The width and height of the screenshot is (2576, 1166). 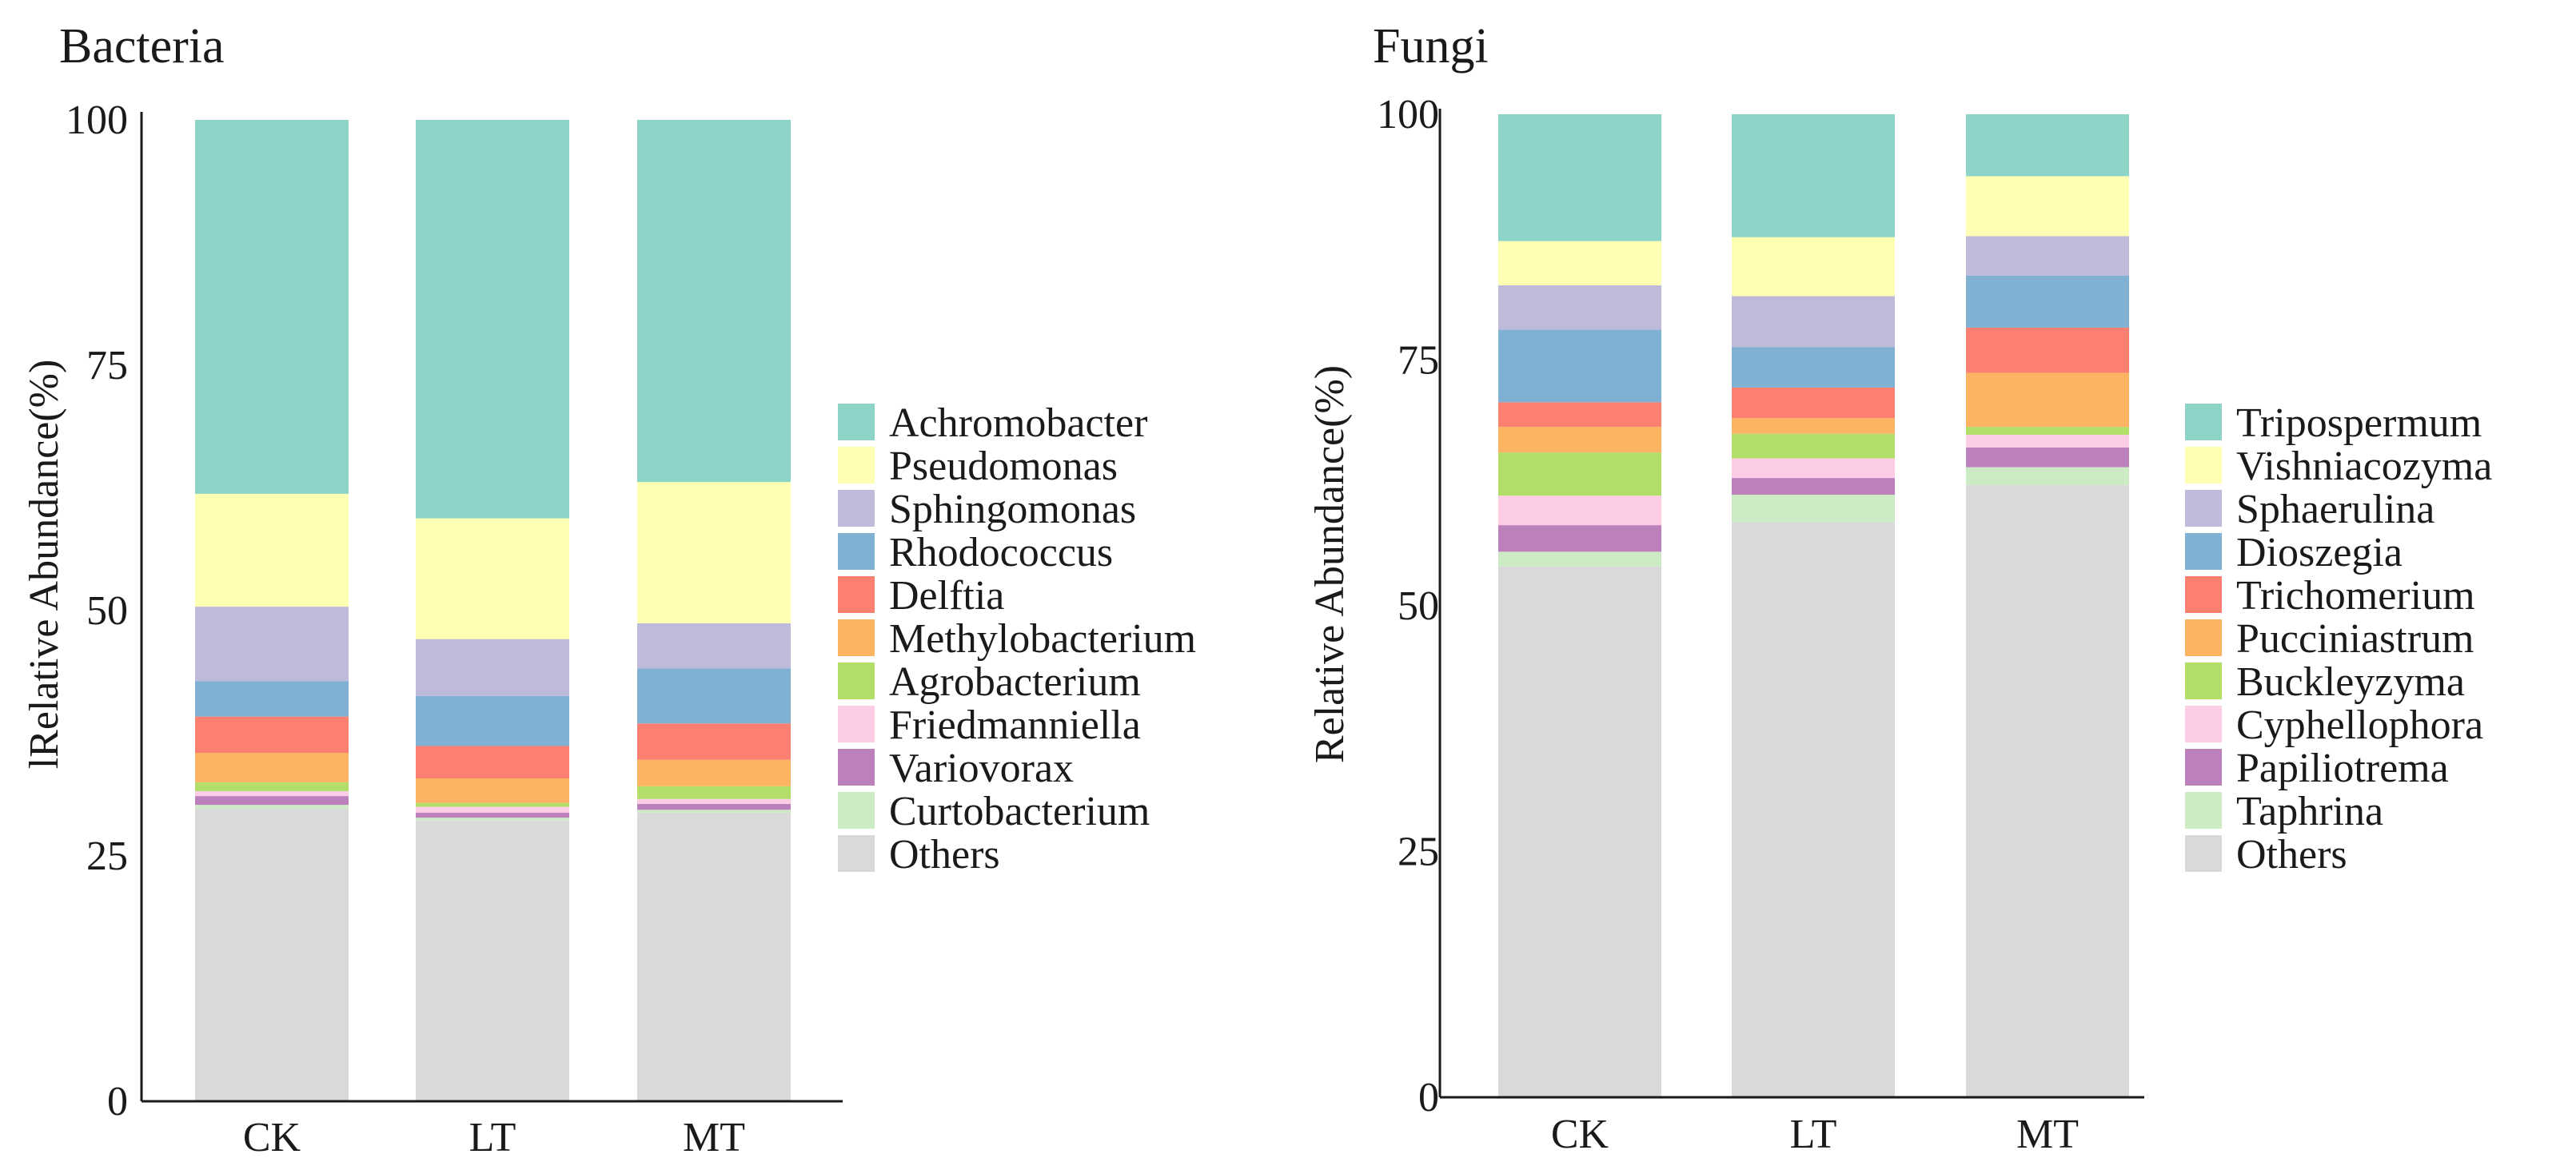 I want to click on legend-swatch-trichomerium, so click(x=2203, y=594).